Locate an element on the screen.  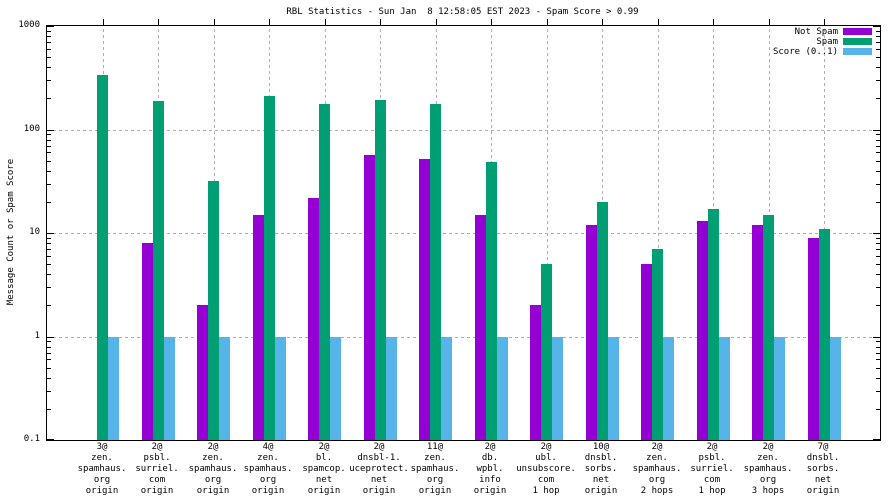
legend-row-spam: Spam is located at coordinates (844, 41).